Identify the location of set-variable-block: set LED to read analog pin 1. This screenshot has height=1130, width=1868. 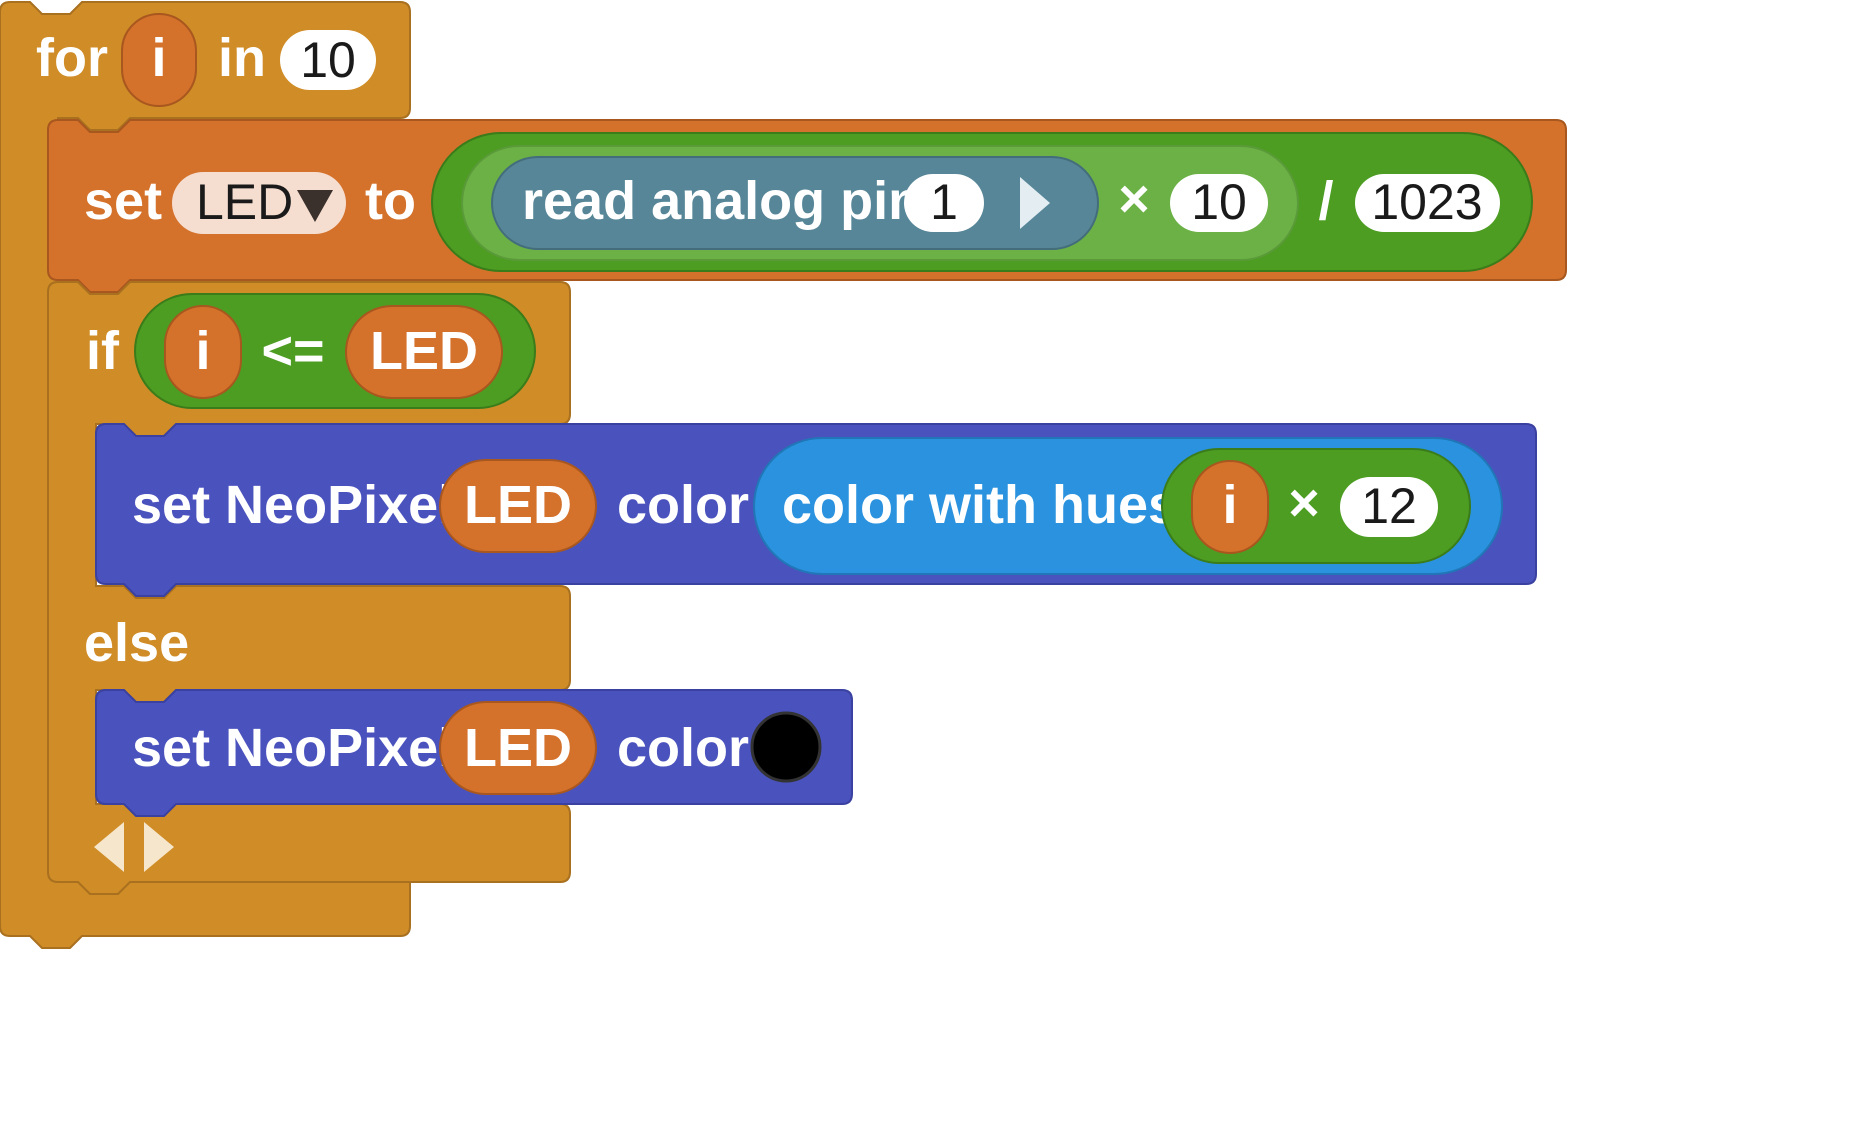
(807, 206).